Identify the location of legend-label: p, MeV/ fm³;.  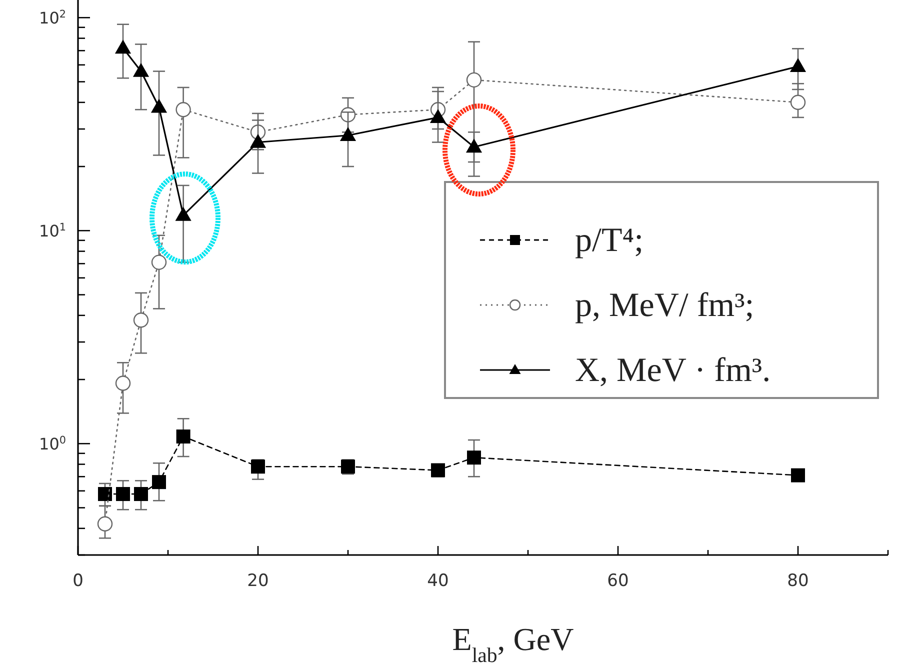
(664, 305).